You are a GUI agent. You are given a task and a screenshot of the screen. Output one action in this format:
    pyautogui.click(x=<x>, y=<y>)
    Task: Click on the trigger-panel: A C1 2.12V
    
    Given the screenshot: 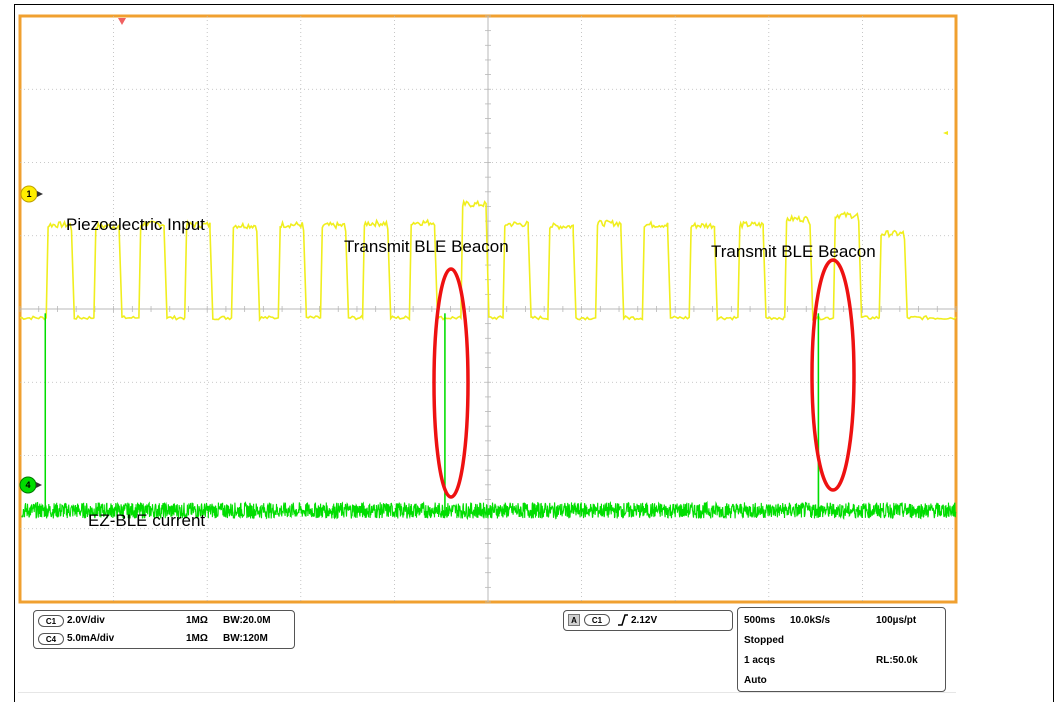 What is the action you would take?
    pyautogui.click(x=648, y=620)
    